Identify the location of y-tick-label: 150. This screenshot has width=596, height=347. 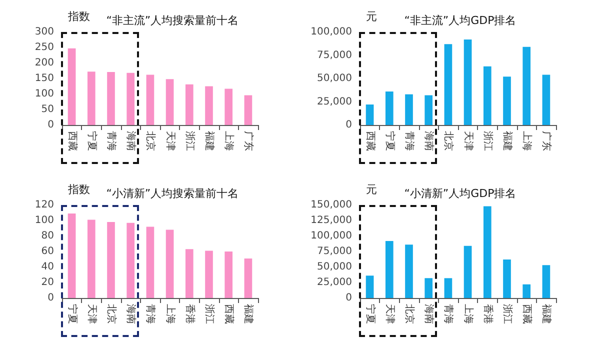
(44, 78).